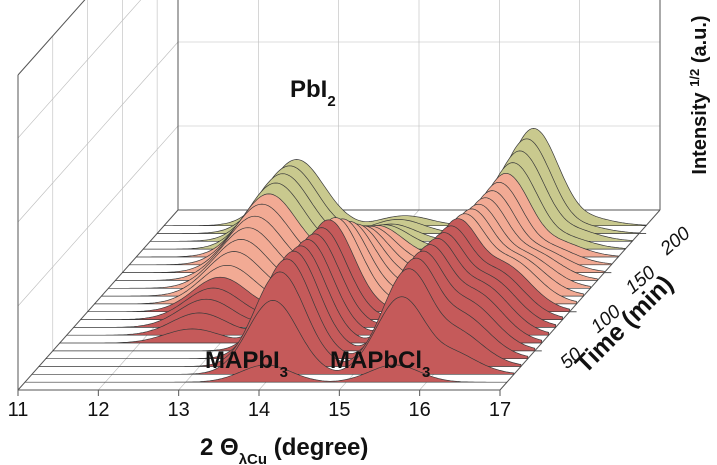 The width and height of the screenshot is (717, 465). What do you see at coordinates (699, 94) in the screenshot?
I see `z-axis-label: Intensity 1/2 (a.u.)` at bounding box center [699, 94].